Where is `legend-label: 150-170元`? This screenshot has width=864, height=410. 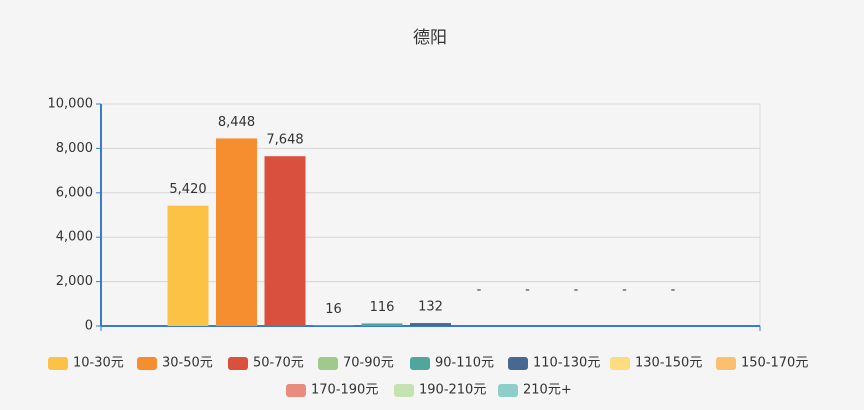 legend-label: 150-170元 is located at coordinates (774, 363).